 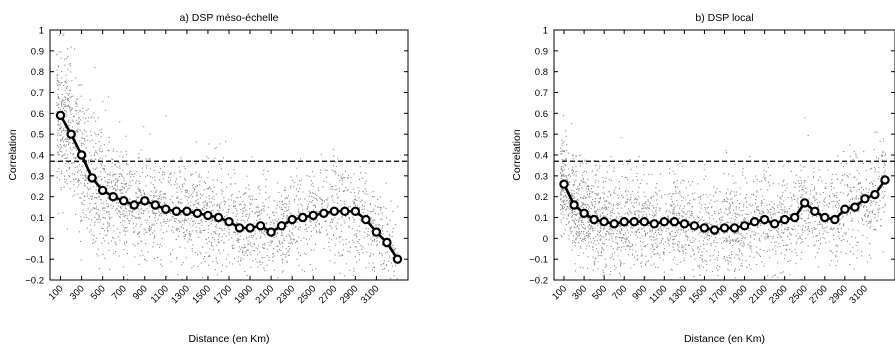 What do you see at coordinates (13, 155) in the screenshot?
I see `y-axis-label: Correlation` at bounding box center [13, 155].